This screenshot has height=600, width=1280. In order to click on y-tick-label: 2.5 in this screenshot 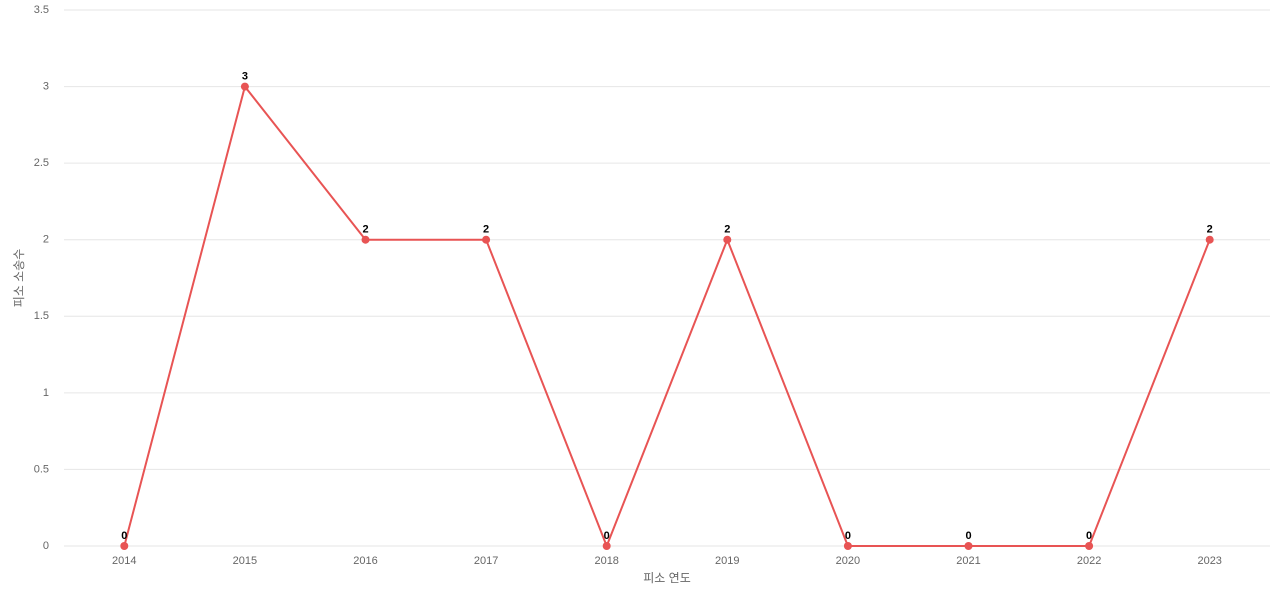, I will do `click(41, 163)`.